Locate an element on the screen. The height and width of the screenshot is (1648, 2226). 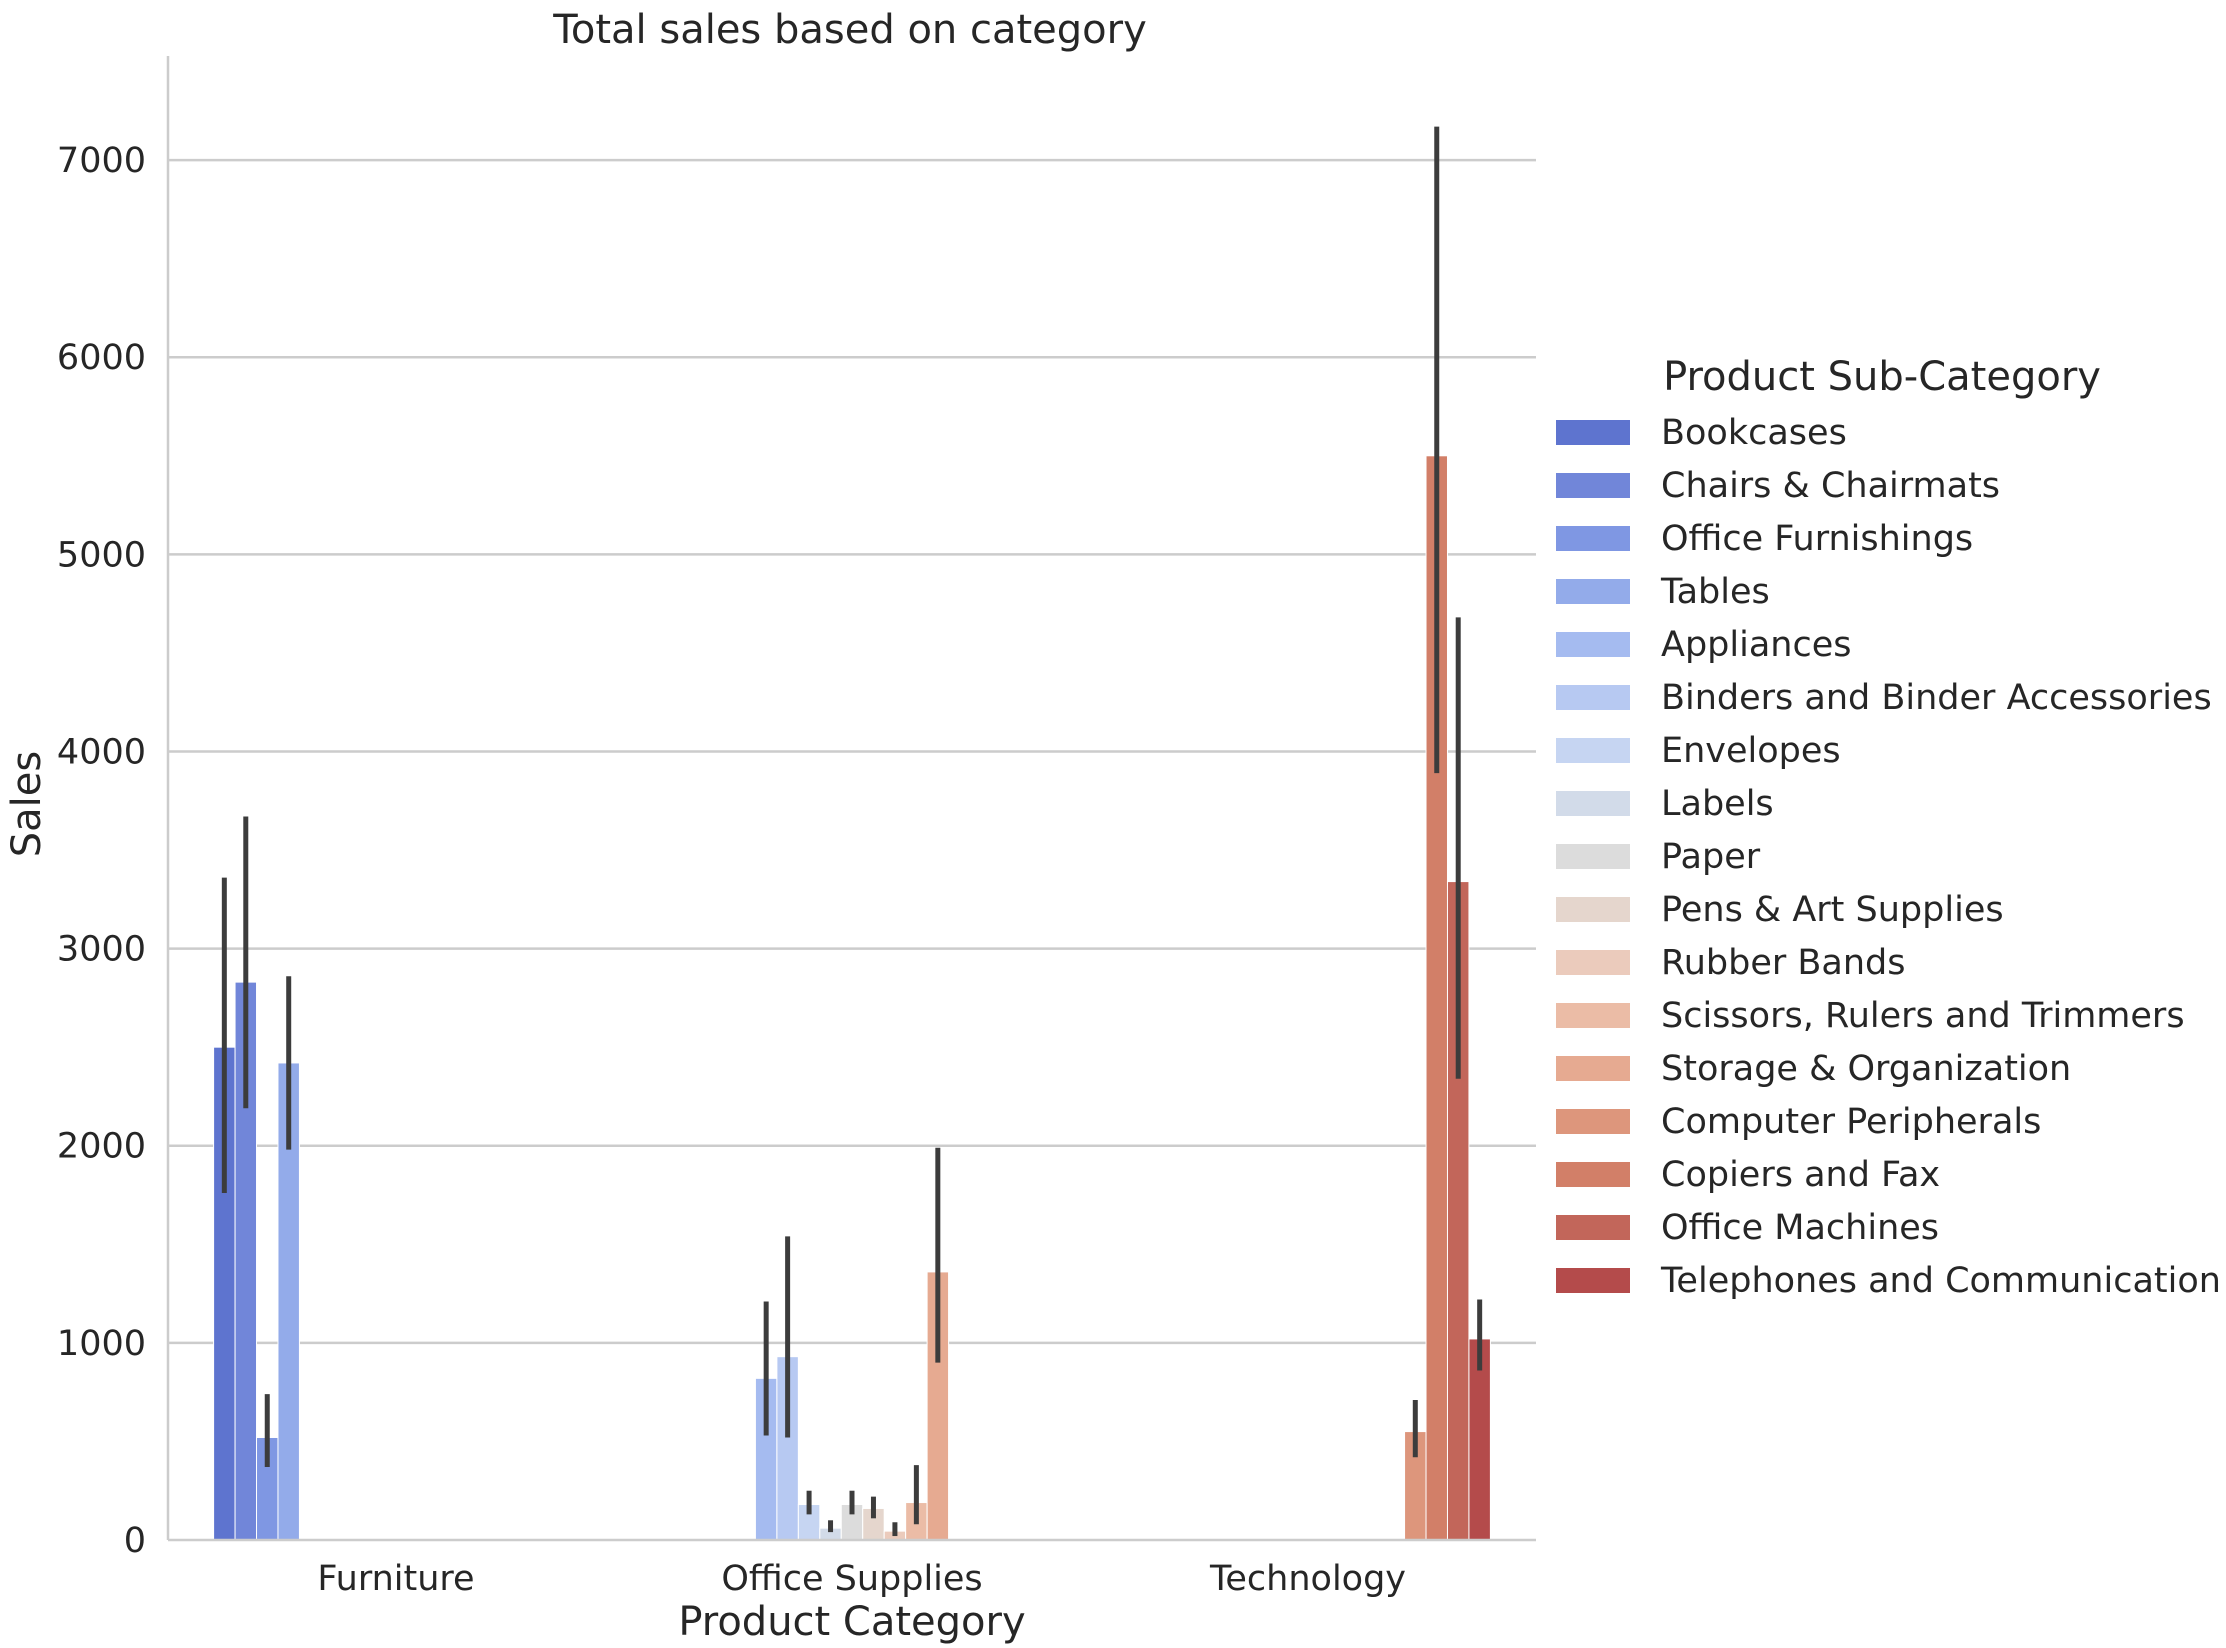
legend-label: Storage & Organization is located at coordinates (1866, 1069).